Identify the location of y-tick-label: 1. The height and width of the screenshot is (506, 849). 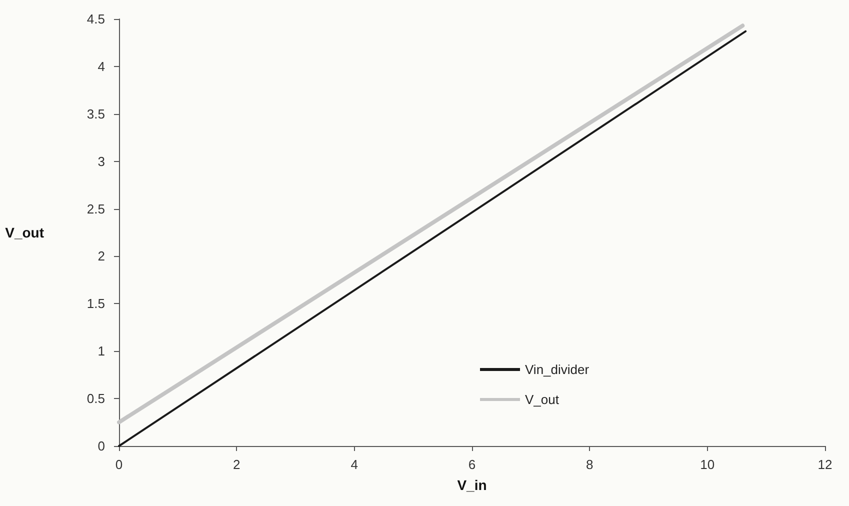
(101, 351).